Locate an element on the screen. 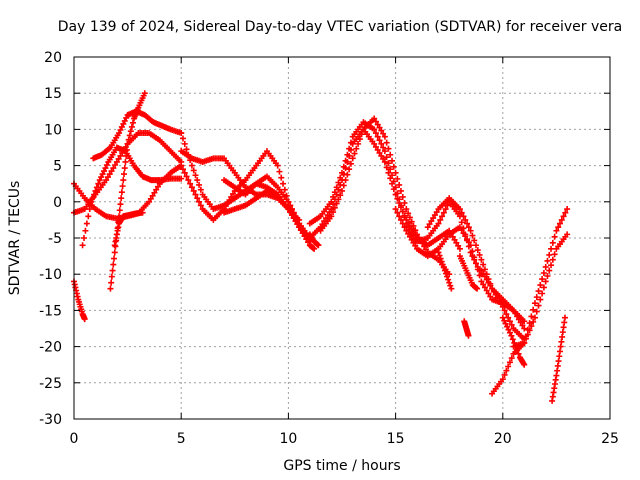 The image size is (640, 480). x-tick-label: 15 is located at coordinates (396, 439).